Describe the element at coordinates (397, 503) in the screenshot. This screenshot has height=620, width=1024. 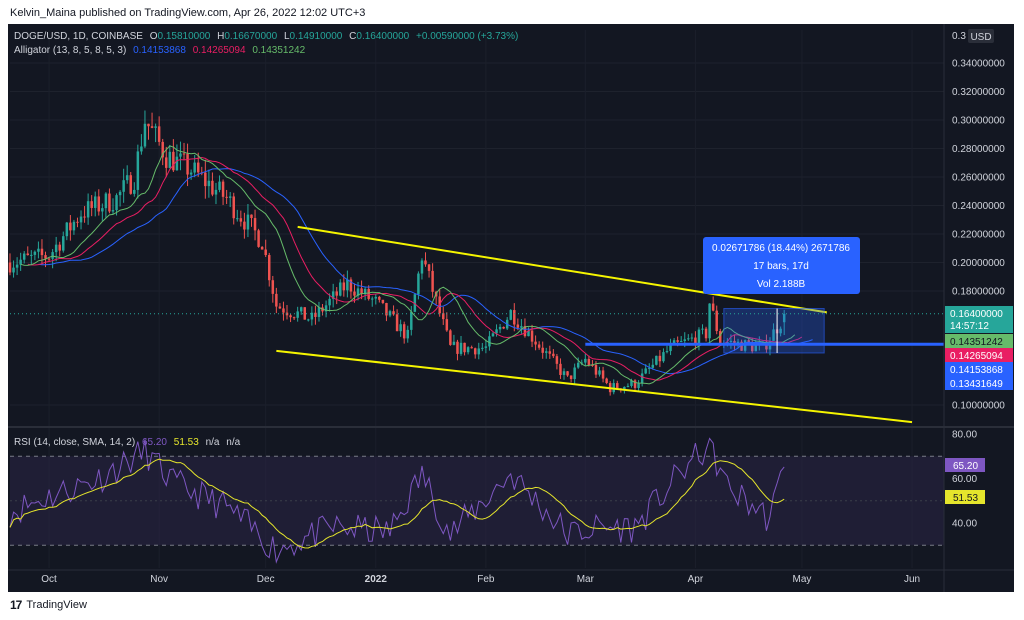
I see `rsi-sma-line` at that location.